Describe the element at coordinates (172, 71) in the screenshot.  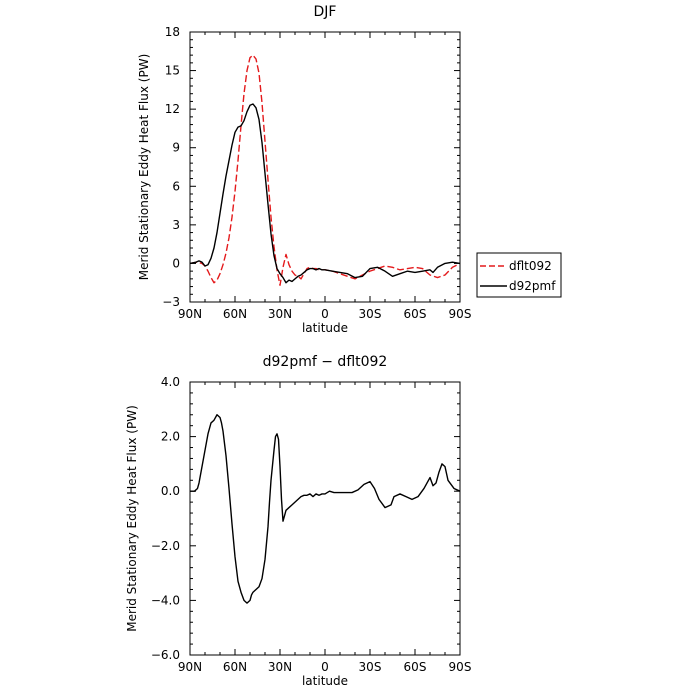
I see `y-tick-label: 15` at that location.